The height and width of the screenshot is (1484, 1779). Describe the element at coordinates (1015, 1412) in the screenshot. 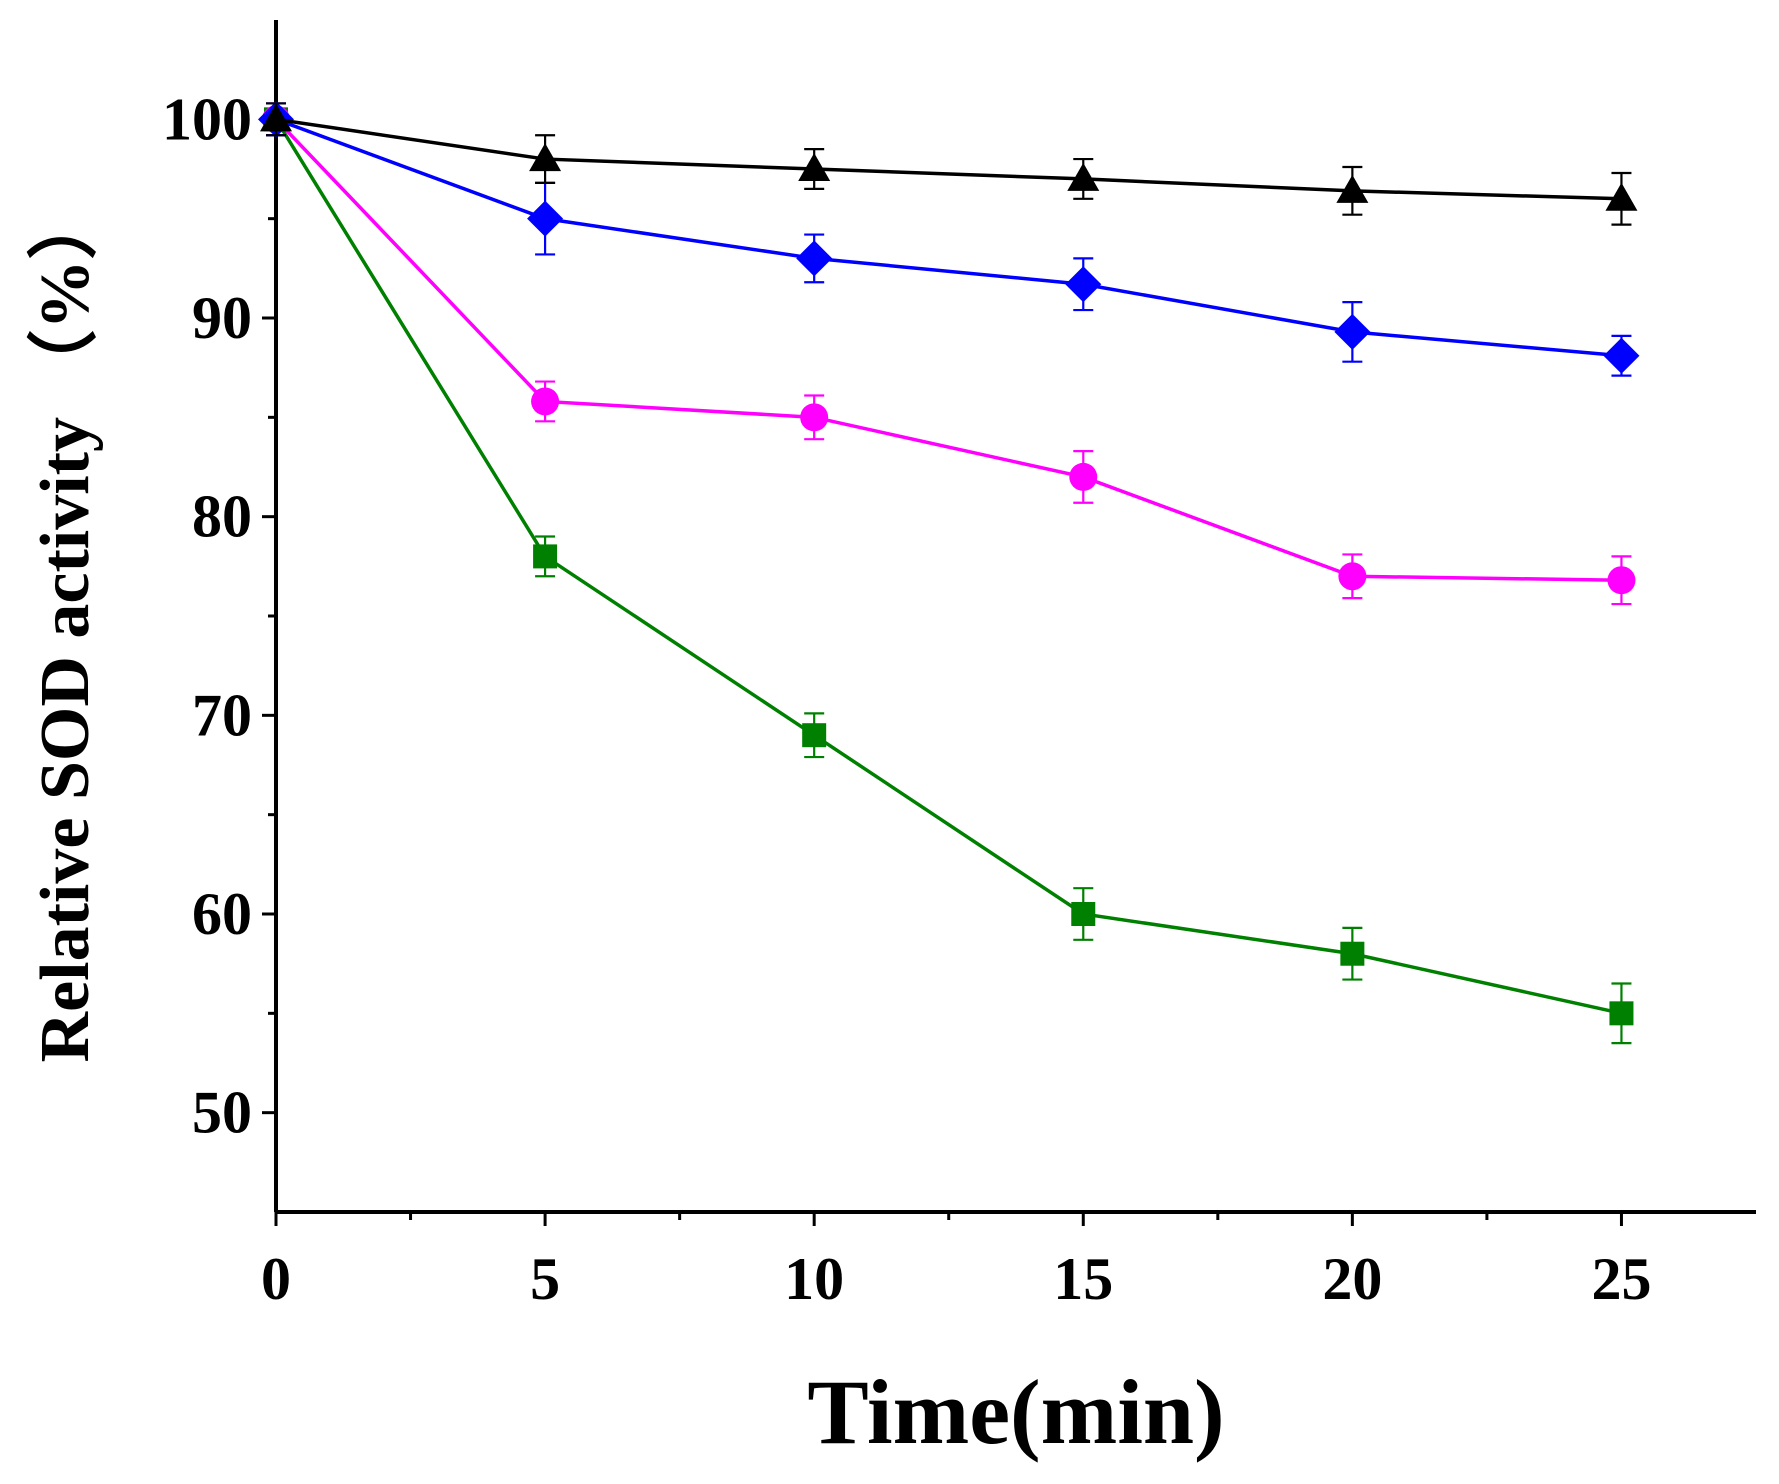

I see `x-axis-title: Time(min)` at that location.